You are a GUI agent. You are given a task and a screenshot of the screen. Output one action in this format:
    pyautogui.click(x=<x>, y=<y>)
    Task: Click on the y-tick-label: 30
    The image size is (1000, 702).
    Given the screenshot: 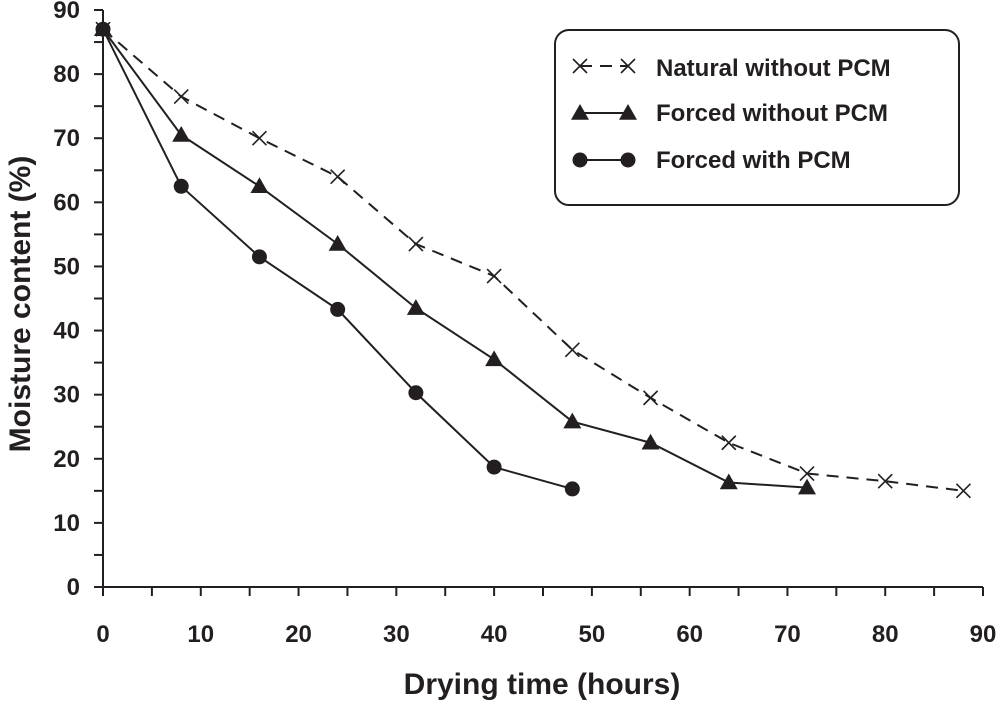 What is the action you would take?
    pyautogui.click(x=66, y=395)
    